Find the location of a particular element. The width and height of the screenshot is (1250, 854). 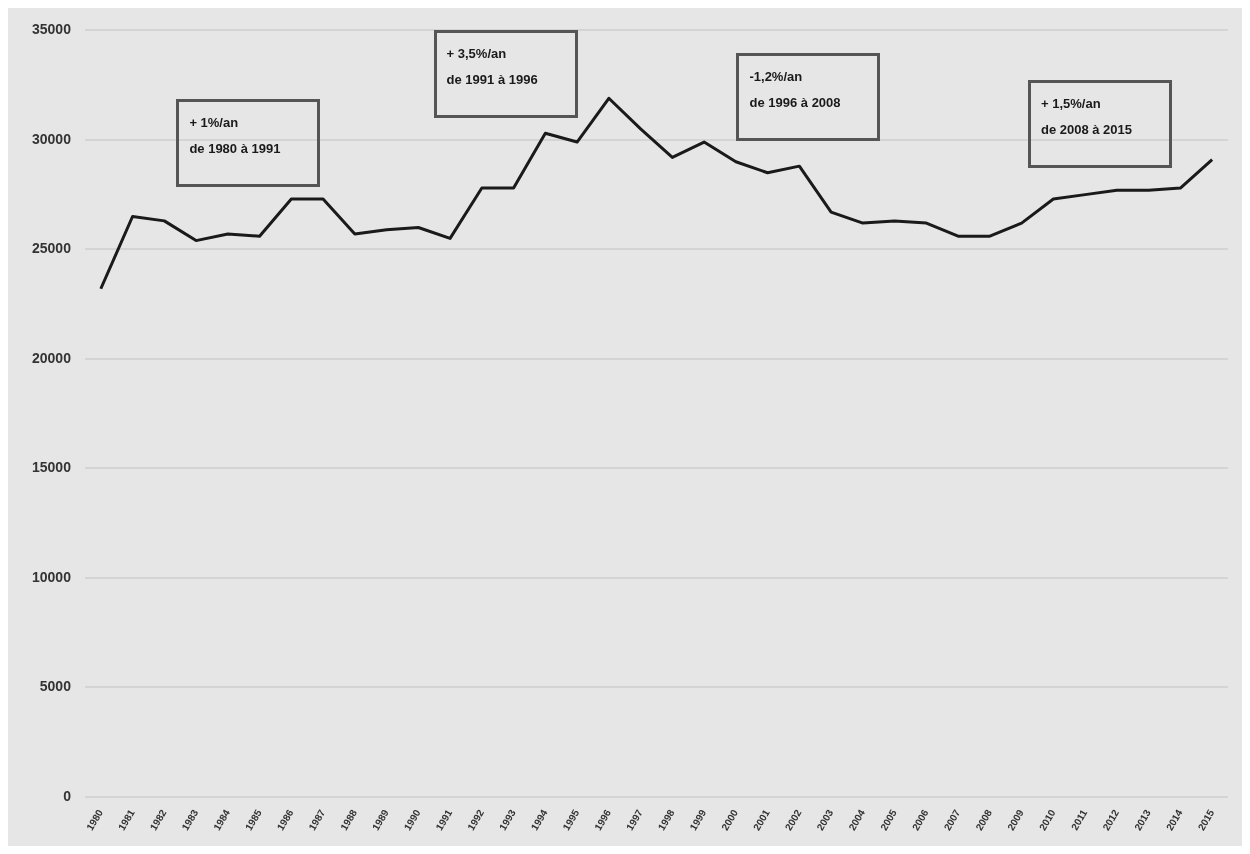

y-tick-label: 10000 is located at coordinates (51, 576).